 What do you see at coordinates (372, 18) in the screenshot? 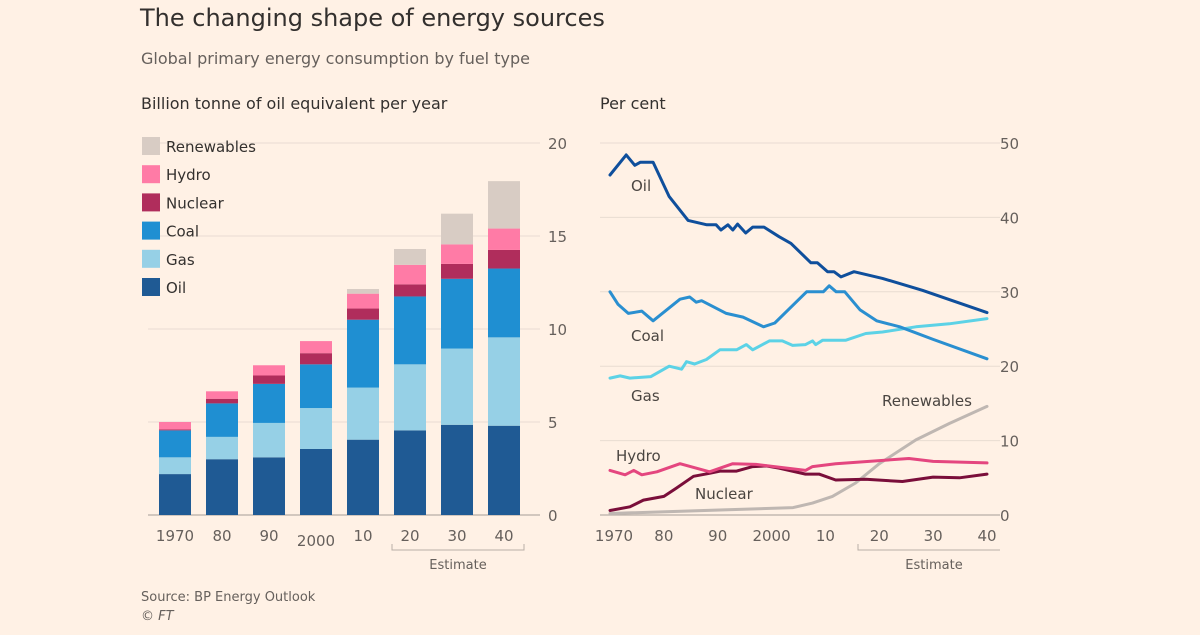
I see `chart-title: The changing shape of energy sources` at bounding box center [372, 18].